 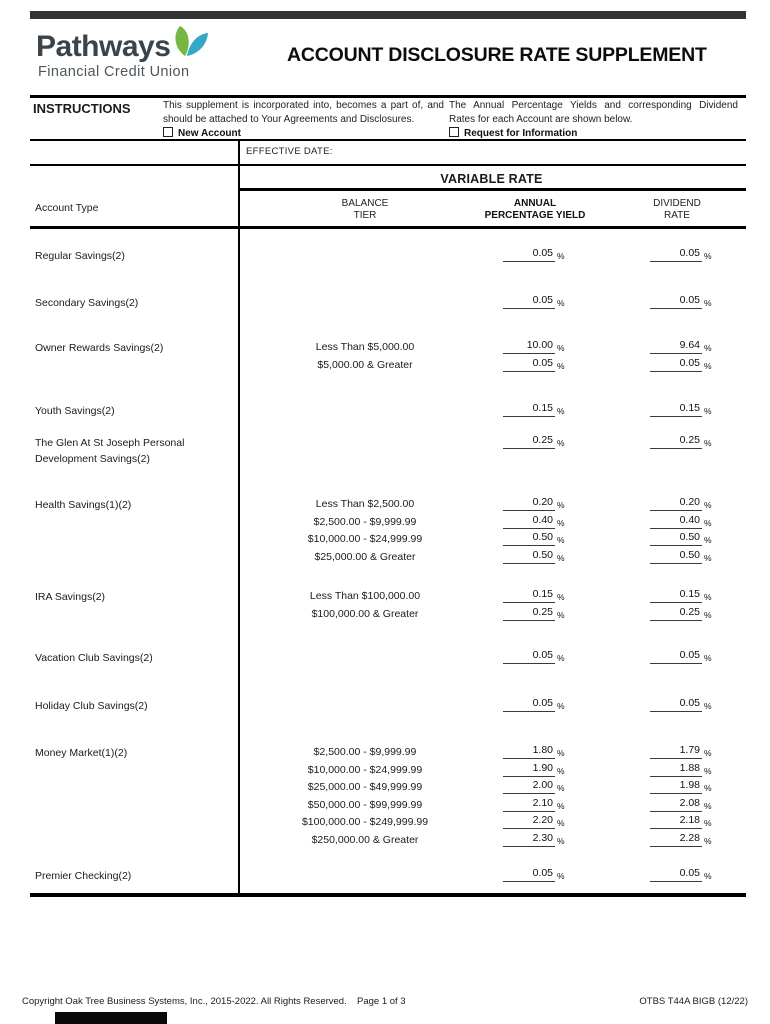 What do you see at coordinates (676, 804) in the screenshot?
I see `dividend-rate-value: 2.08` at bounding box center [676, 804].